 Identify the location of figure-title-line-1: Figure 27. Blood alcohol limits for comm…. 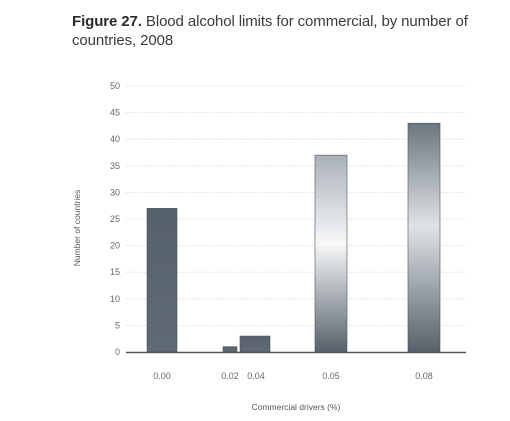
(272, 21).